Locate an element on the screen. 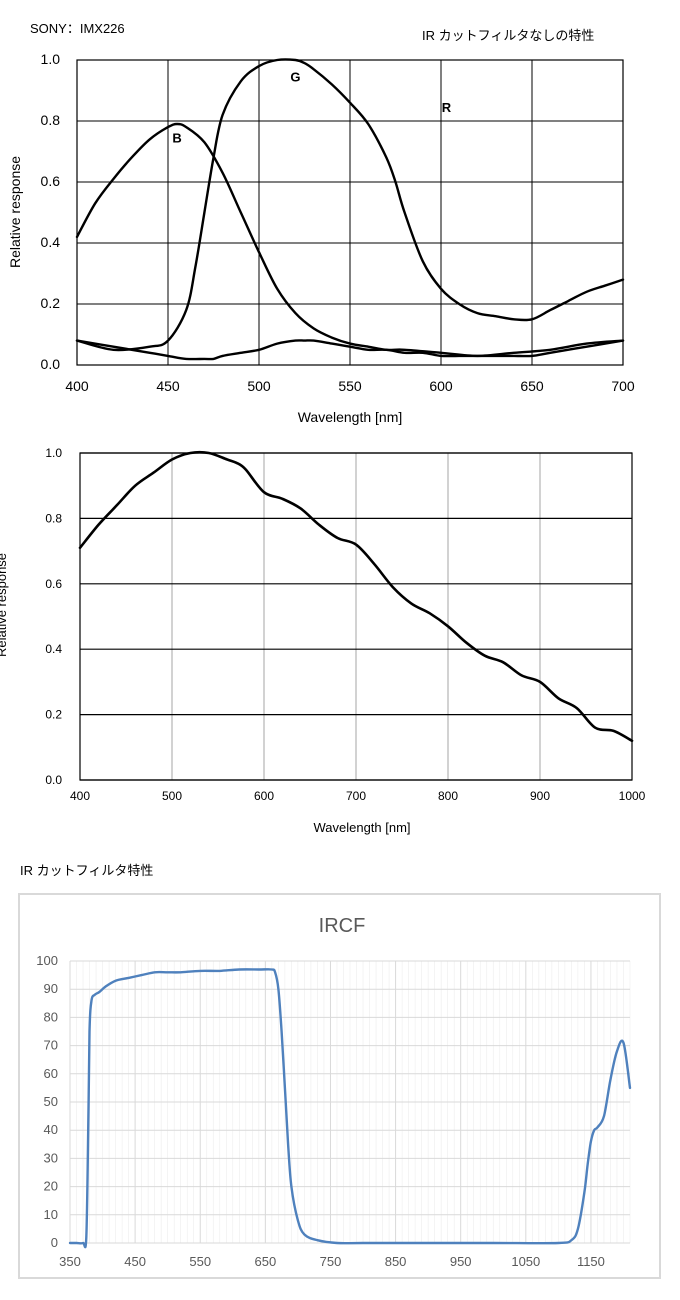  x-tick-label: 900 is located at coordinates (540, 796).